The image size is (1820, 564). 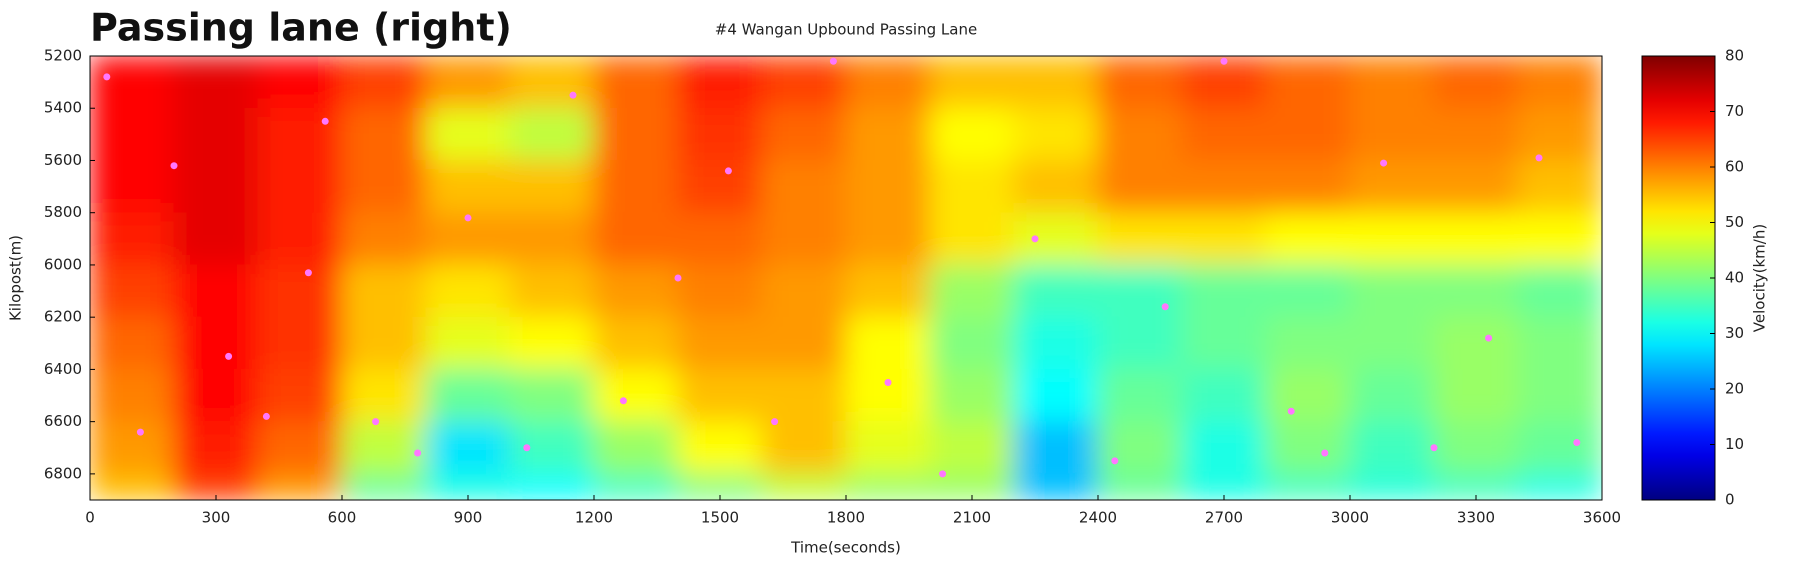 What do you see at coordinates (1224, 518) in the screenshot?
I see `x-tick-label: 2700` at bounding box center [1224, 518].